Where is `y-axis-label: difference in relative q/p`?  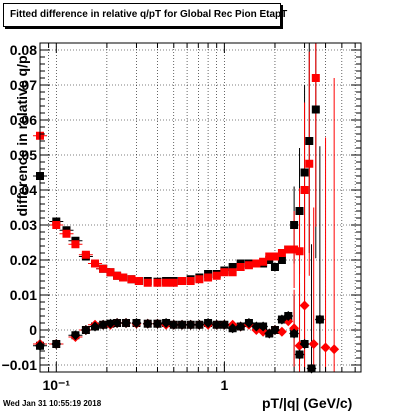 y-axis-label: difference in relative q/p is located at coordinates (22, 136).